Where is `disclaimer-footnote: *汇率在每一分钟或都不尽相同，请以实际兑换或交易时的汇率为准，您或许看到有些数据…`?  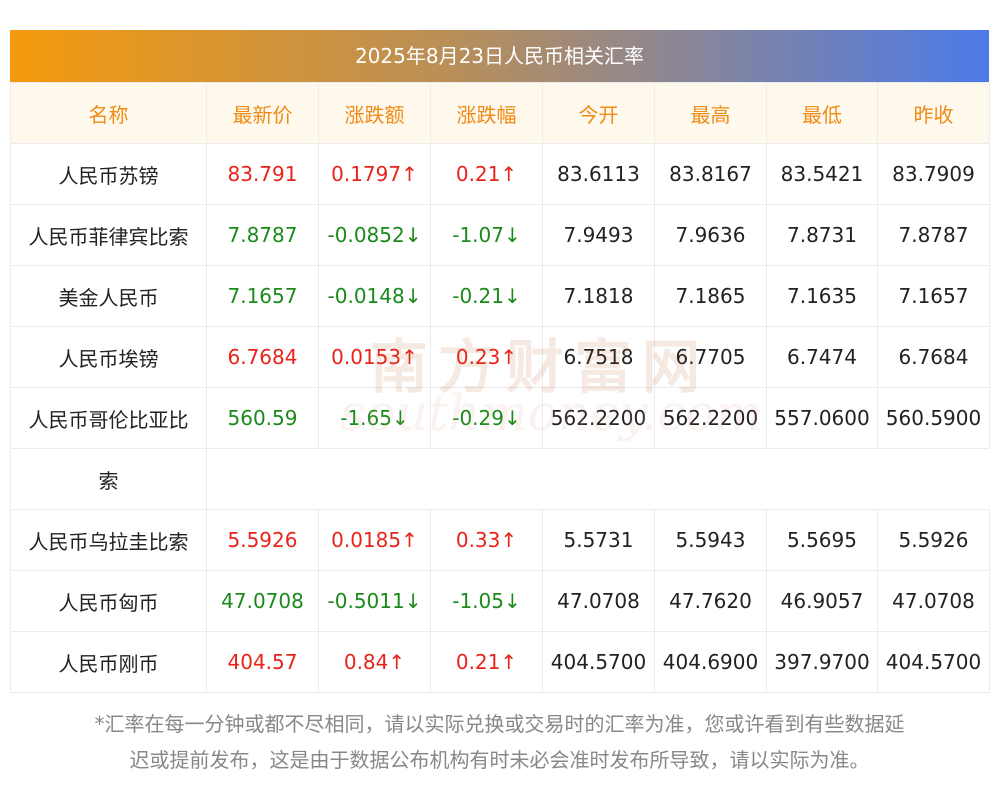
disclaimer-footnote: *汇率在每一分钟或都不尽相同，请以实际兑换或交易时的汇率为准，您或许看到有些数据… is located at coordinates (499, 742).